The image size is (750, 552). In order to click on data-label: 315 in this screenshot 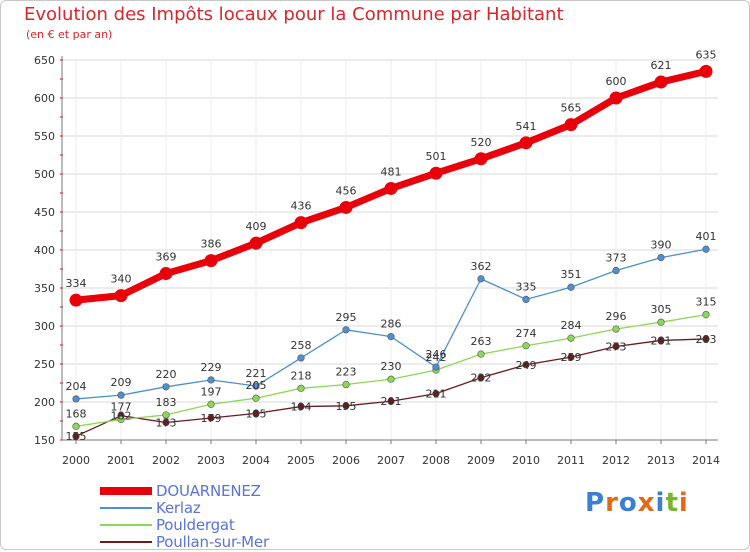, I will do `click(706, 302)`.